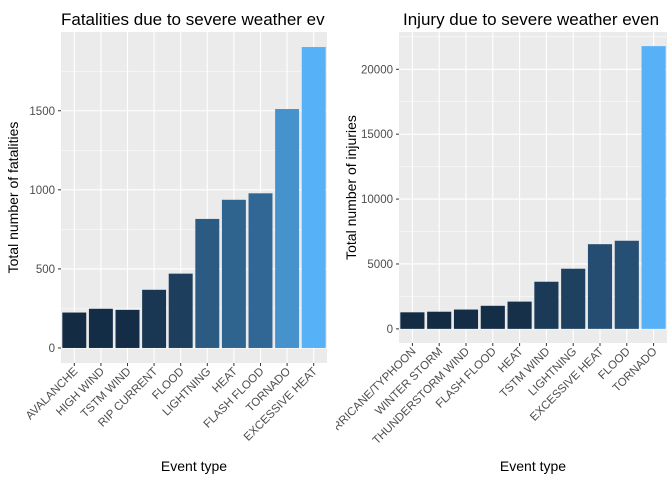  Describe the element at coordinates (531, 19) in the screenshot. I see `chart-title: Injury due to severe weather even` at that location.